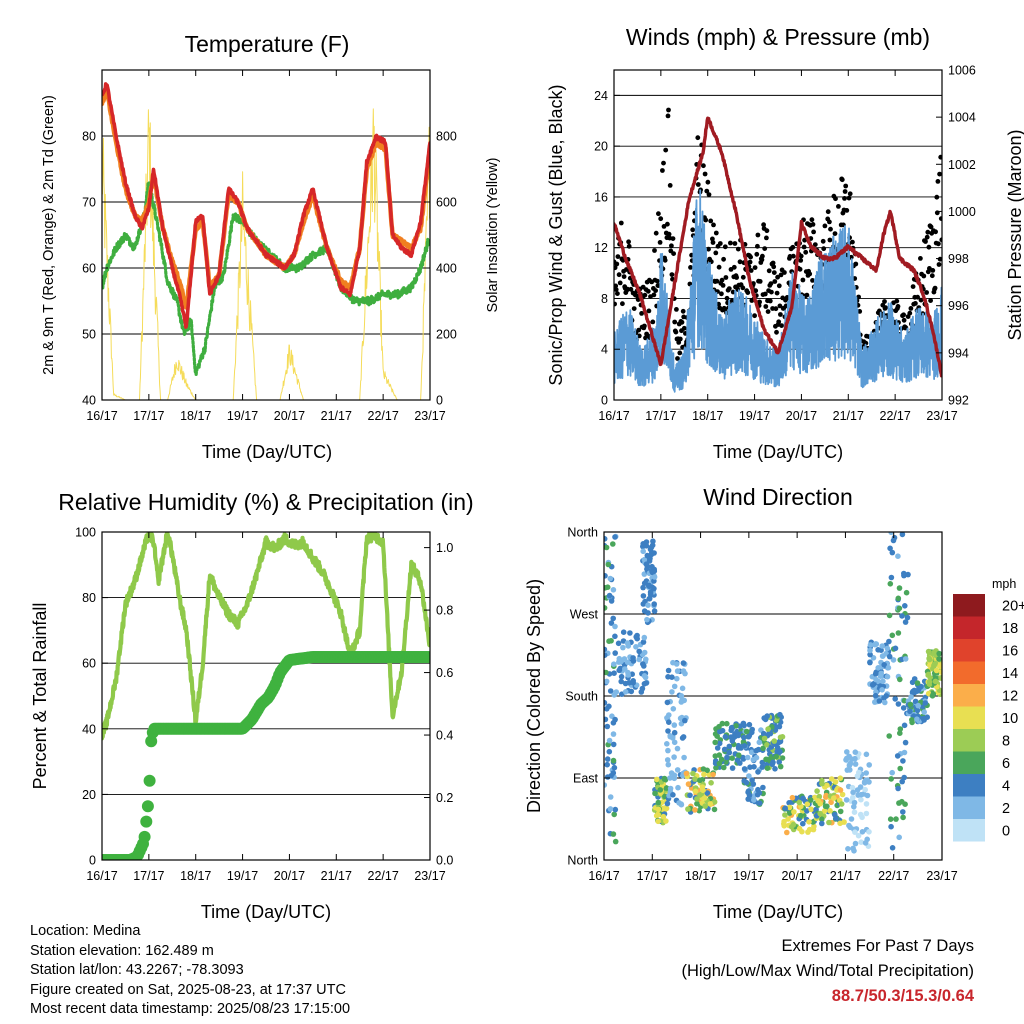 Image resolution: width=1024 pixels, height=1024 pixels. What do you see at coordinates (613, 416) in the screenshot?
I see `x-tick-label: 16/17` at bounding box center [613, 416].